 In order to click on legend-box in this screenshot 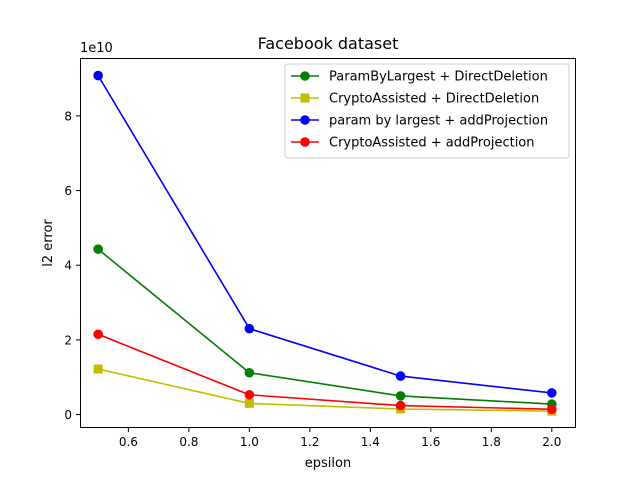, I will do `click(427, 111)`.